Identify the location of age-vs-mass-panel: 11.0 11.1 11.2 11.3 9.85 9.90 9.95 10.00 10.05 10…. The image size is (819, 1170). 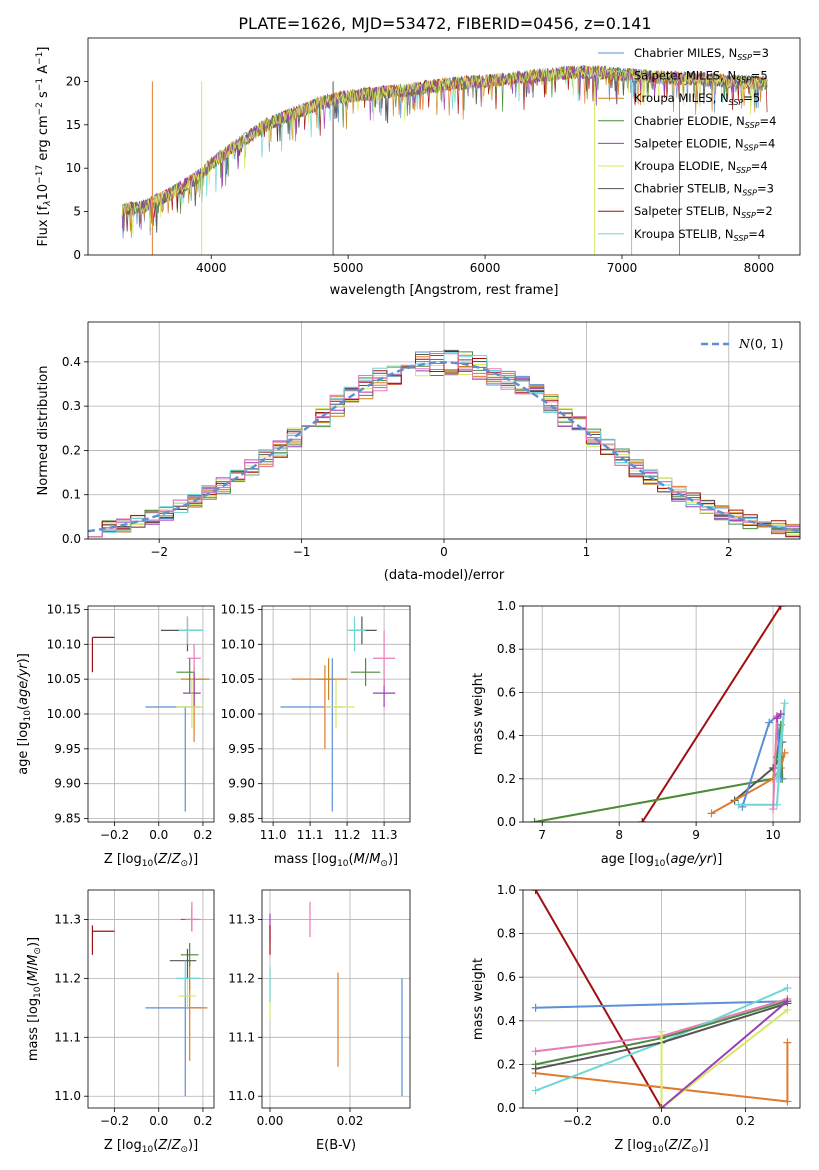
(316, 735).